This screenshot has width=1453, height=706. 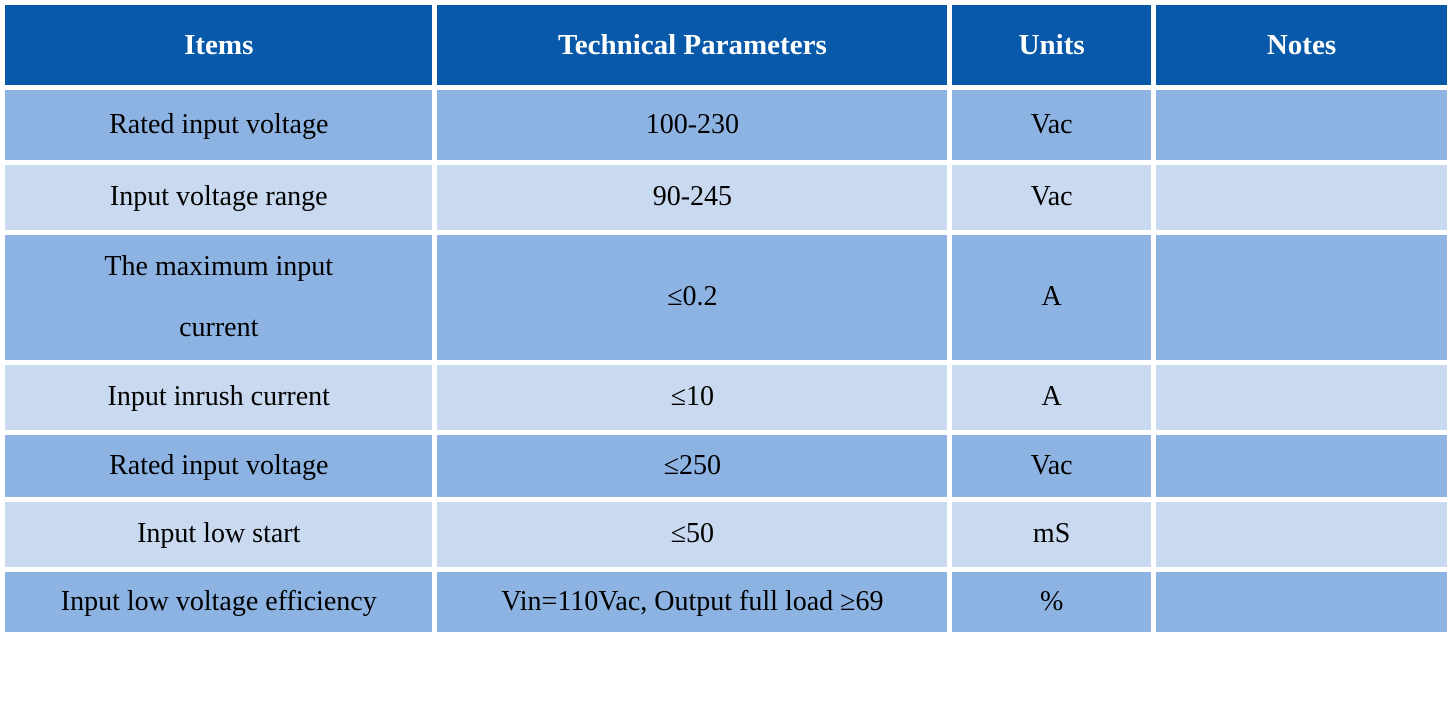 I want to click on table-row: Rated input voltage ≤250 Vac, so click(x=726, y=466).